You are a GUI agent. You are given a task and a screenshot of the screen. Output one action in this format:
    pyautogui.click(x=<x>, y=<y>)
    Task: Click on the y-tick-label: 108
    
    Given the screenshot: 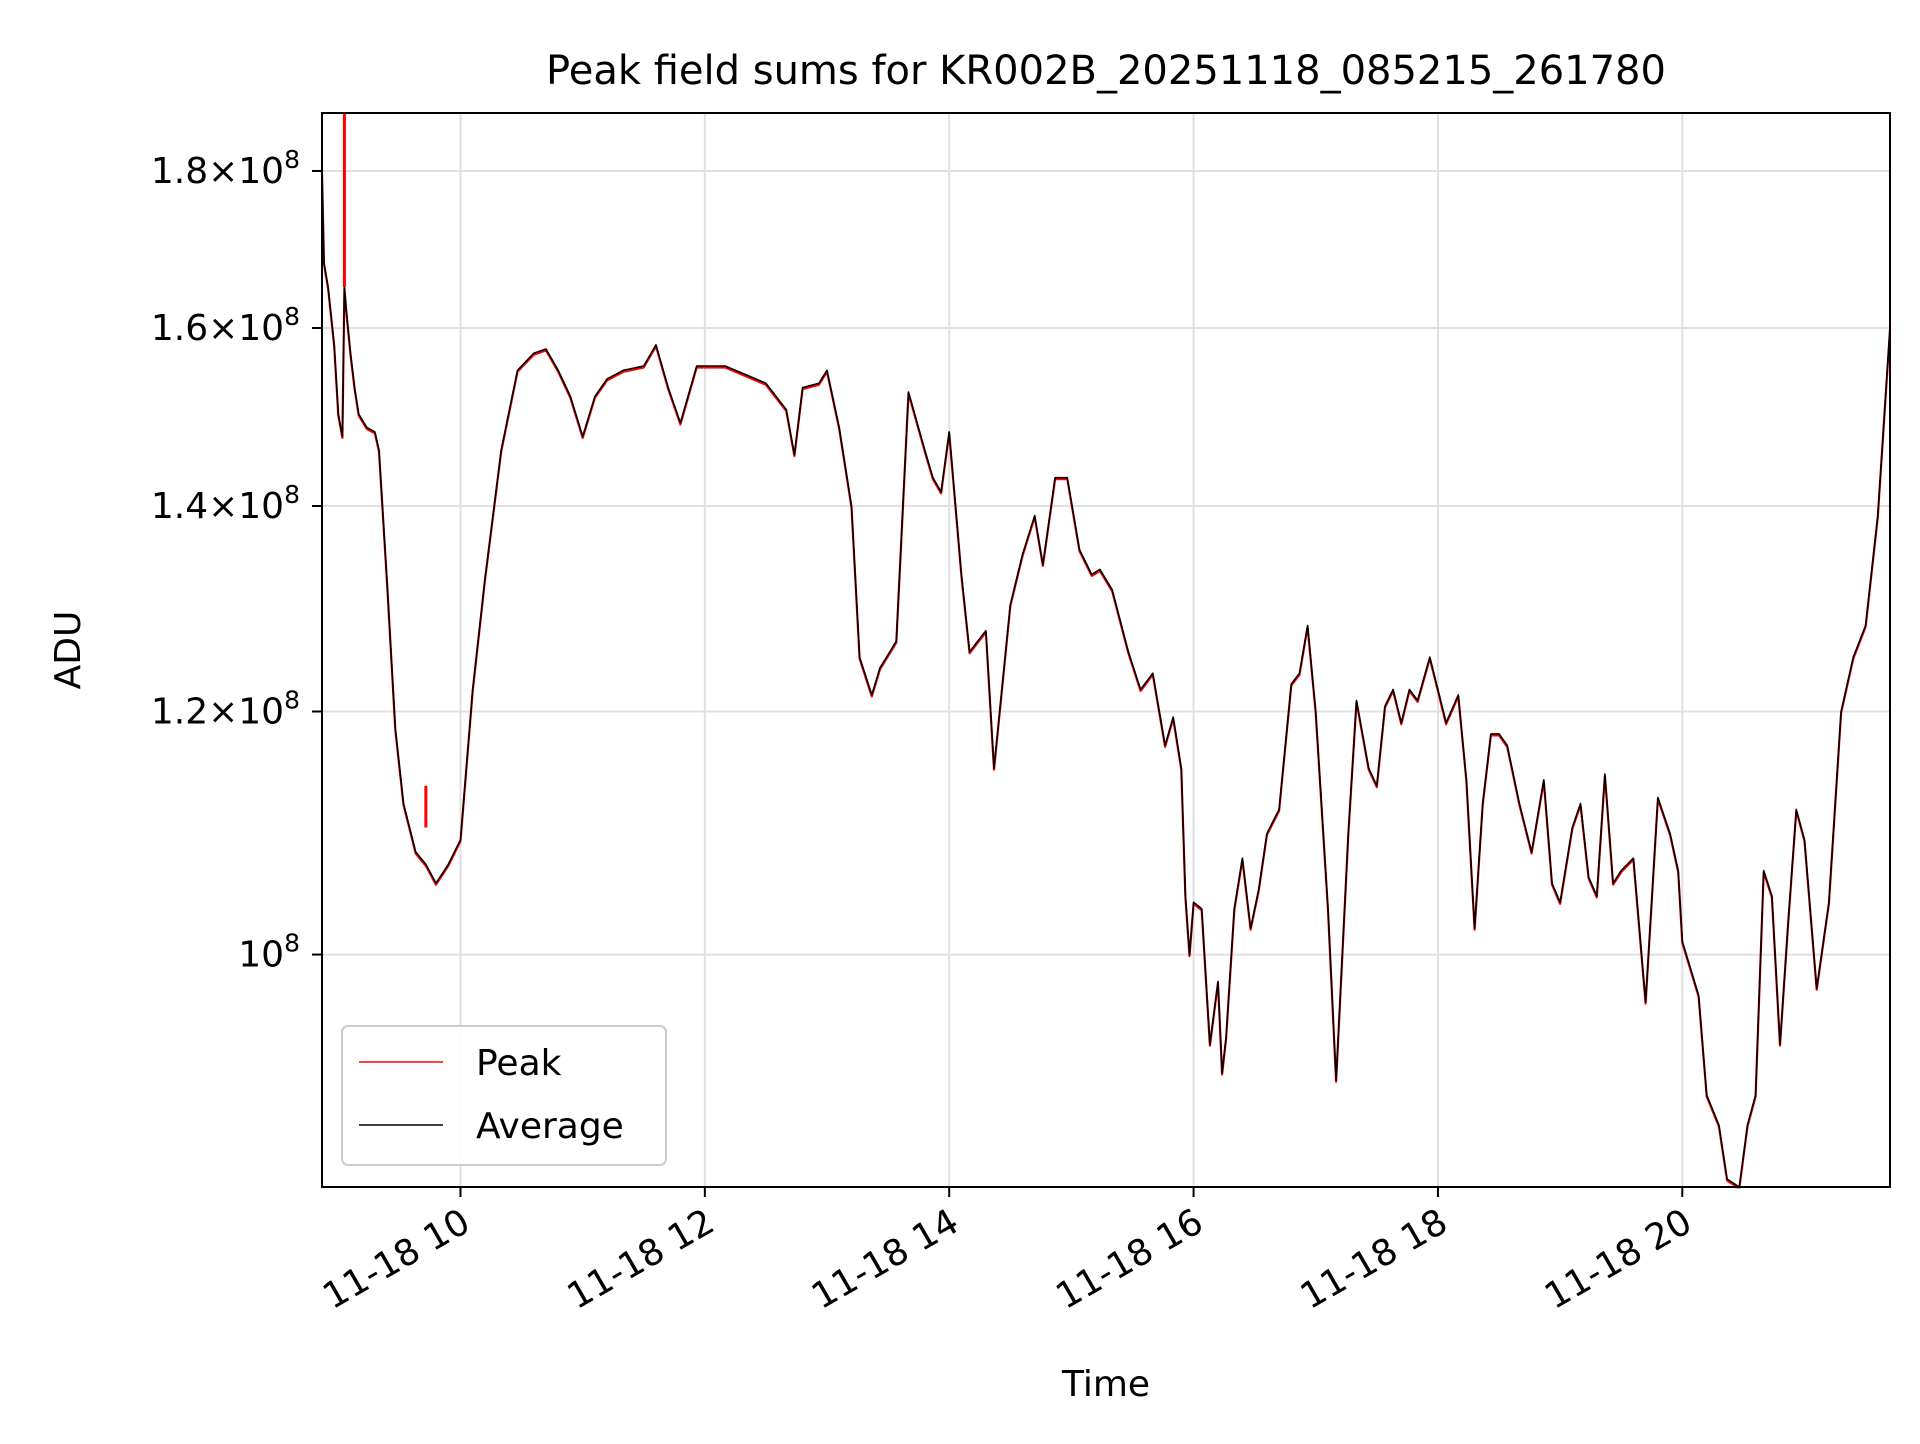 What is the action you would take?
    pyautogui.click(x=269, y=952)
    